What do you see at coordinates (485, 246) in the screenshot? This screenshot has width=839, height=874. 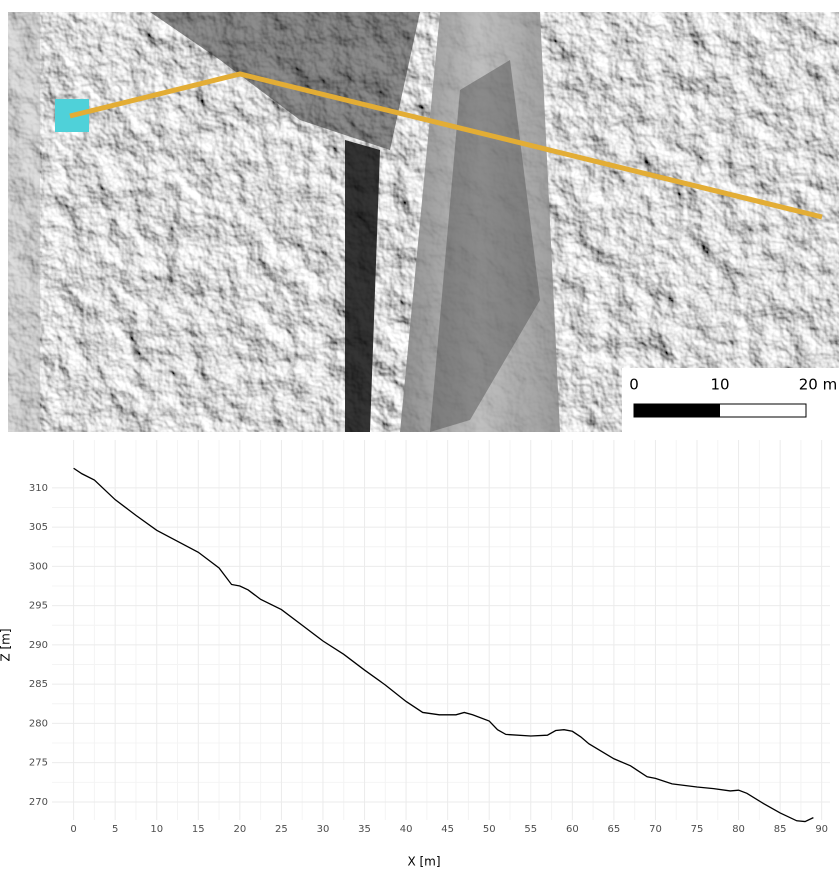 I see `ridge` at bounding box center [485, 246].